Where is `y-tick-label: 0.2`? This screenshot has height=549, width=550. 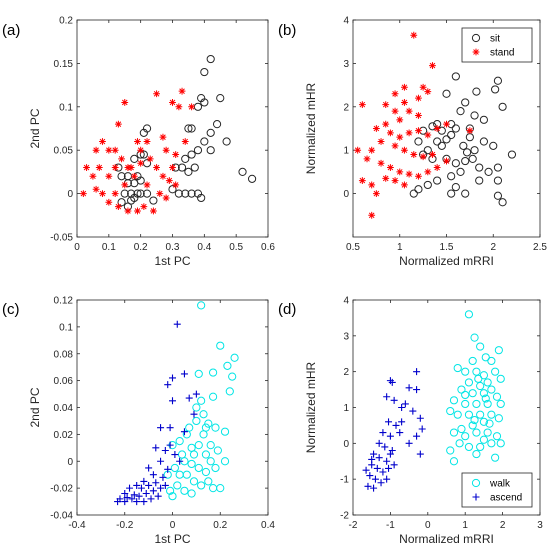
y-tick-label: 0.2 is located at coordinates (66, 21).